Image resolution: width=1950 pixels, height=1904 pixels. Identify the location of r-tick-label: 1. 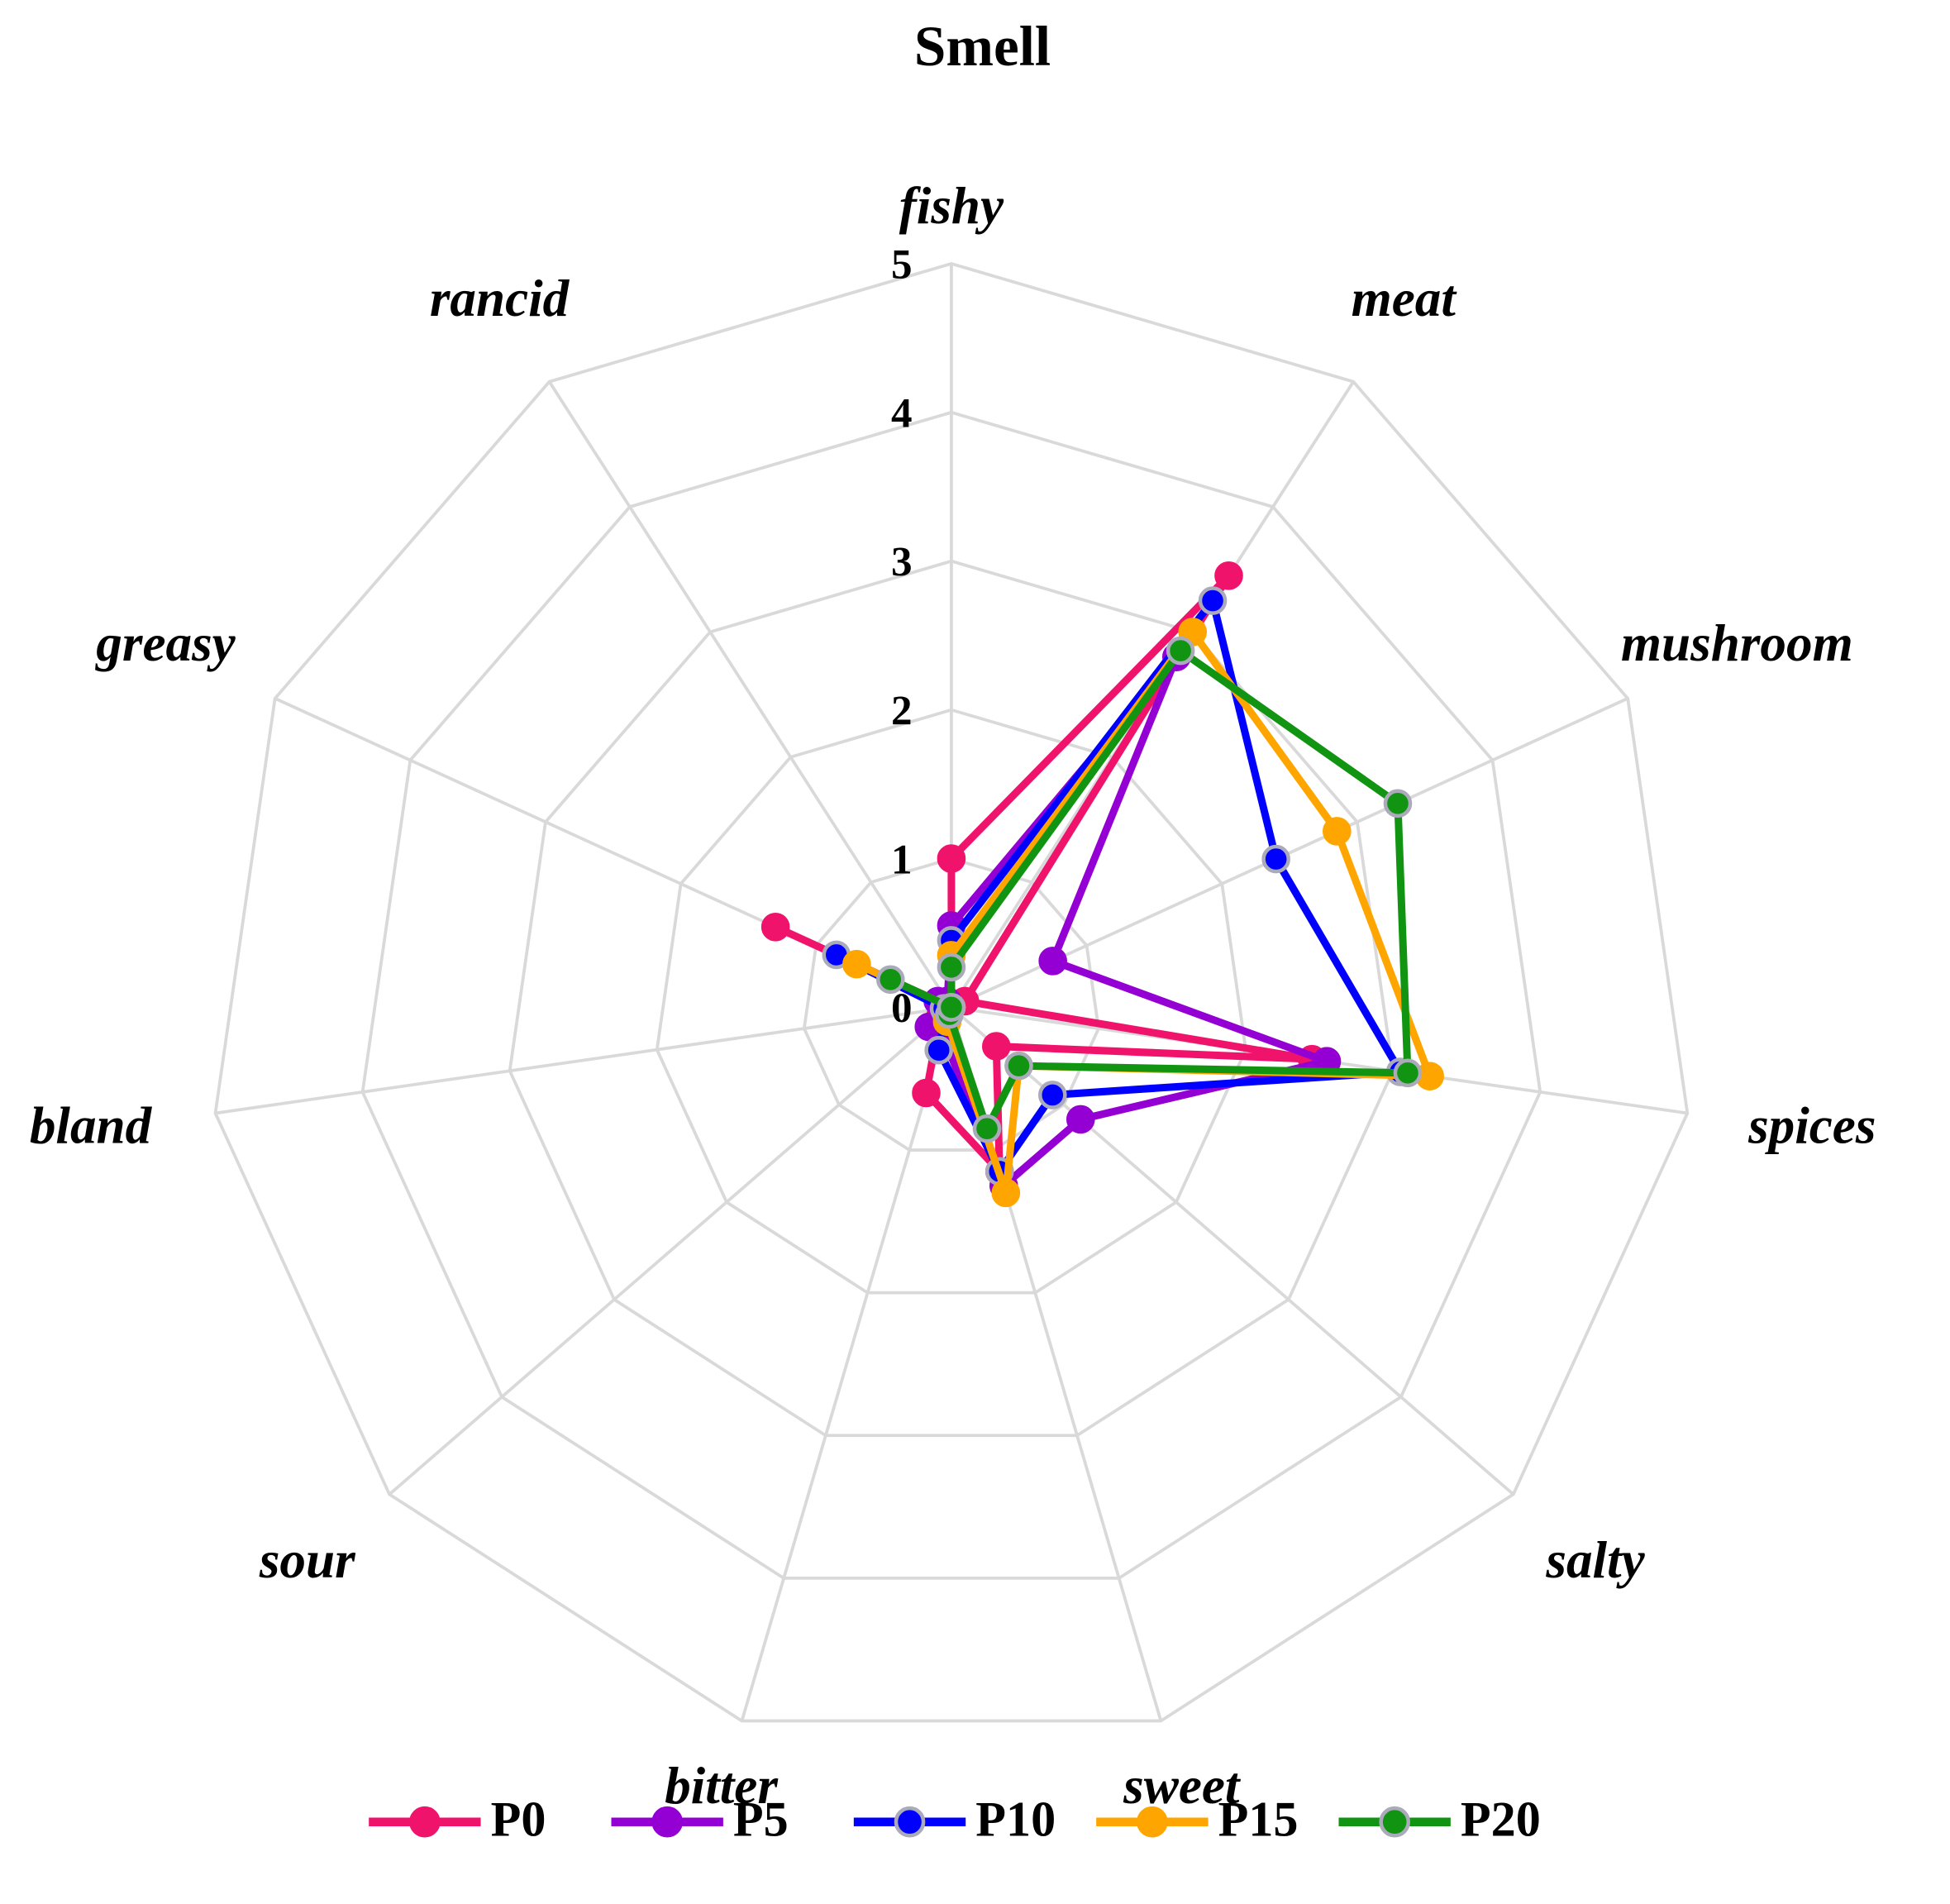
(902, 859).